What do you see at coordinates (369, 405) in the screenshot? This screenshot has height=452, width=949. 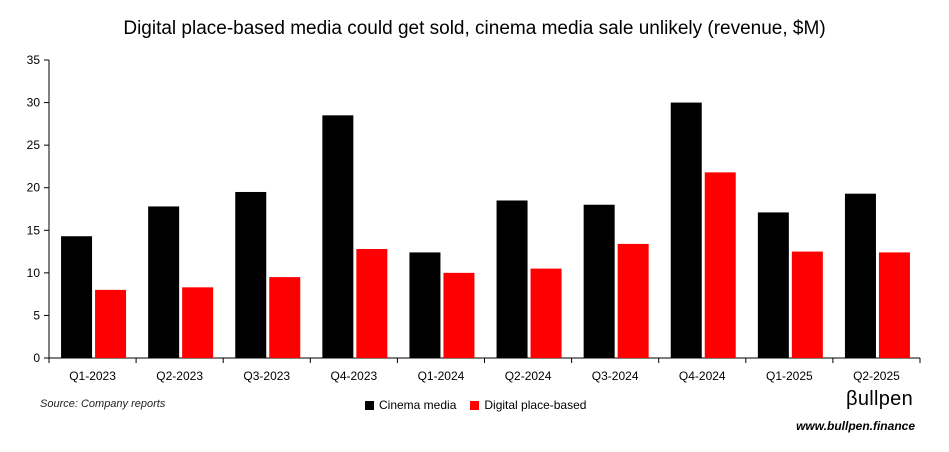 I see `legend-swatch-cinema` at bounding box center [369, 405].